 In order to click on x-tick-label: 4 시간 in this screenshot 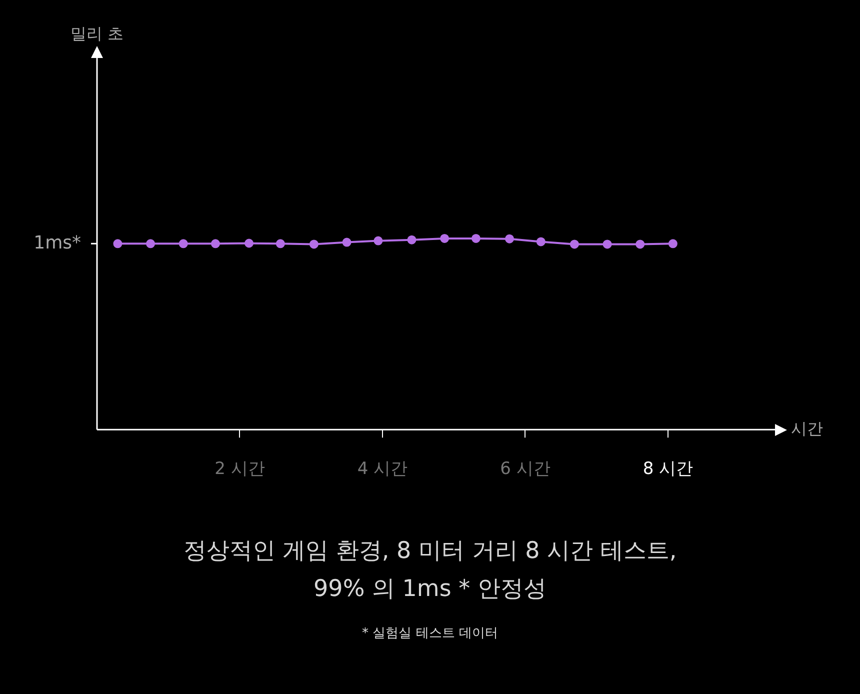, I will do `click(382, 469)`.